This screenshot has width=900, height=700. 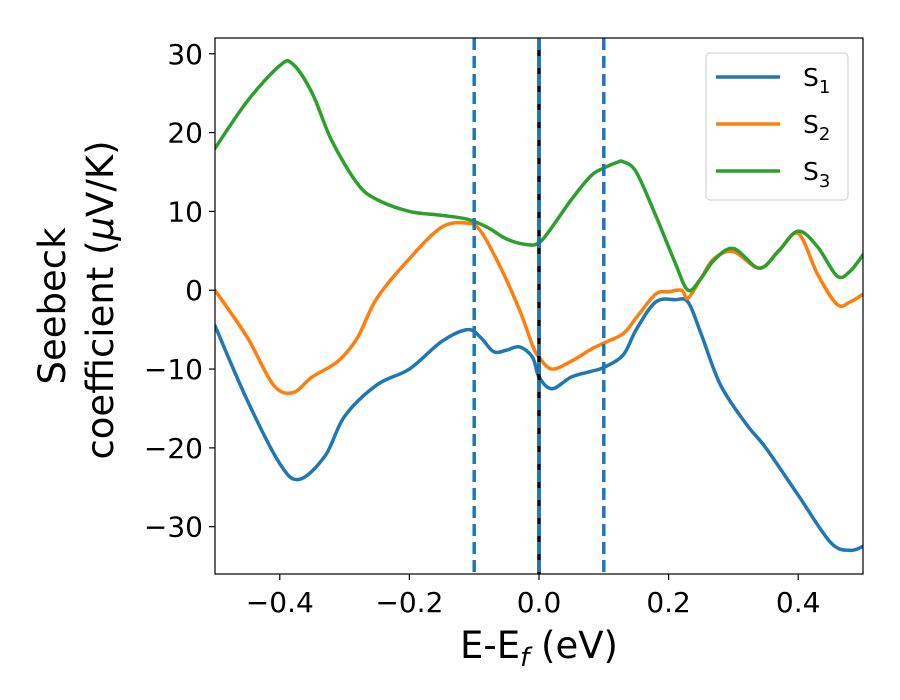 I want to click on x-tick-label: −0.2, so click(x=409, y=602).